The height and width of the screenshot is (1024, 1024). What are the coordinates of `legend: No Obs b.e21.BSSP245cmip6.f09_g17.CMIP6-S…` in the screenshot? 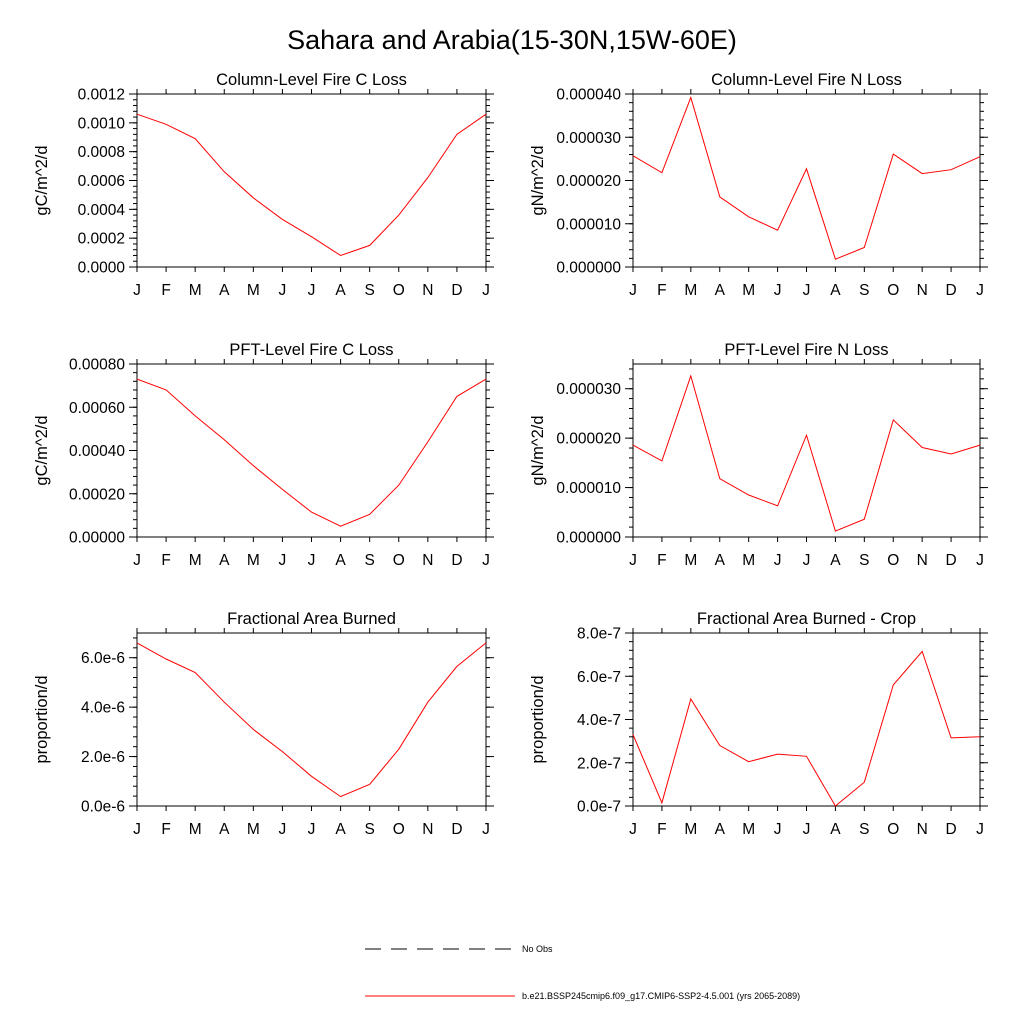 It's located at (582, 972).